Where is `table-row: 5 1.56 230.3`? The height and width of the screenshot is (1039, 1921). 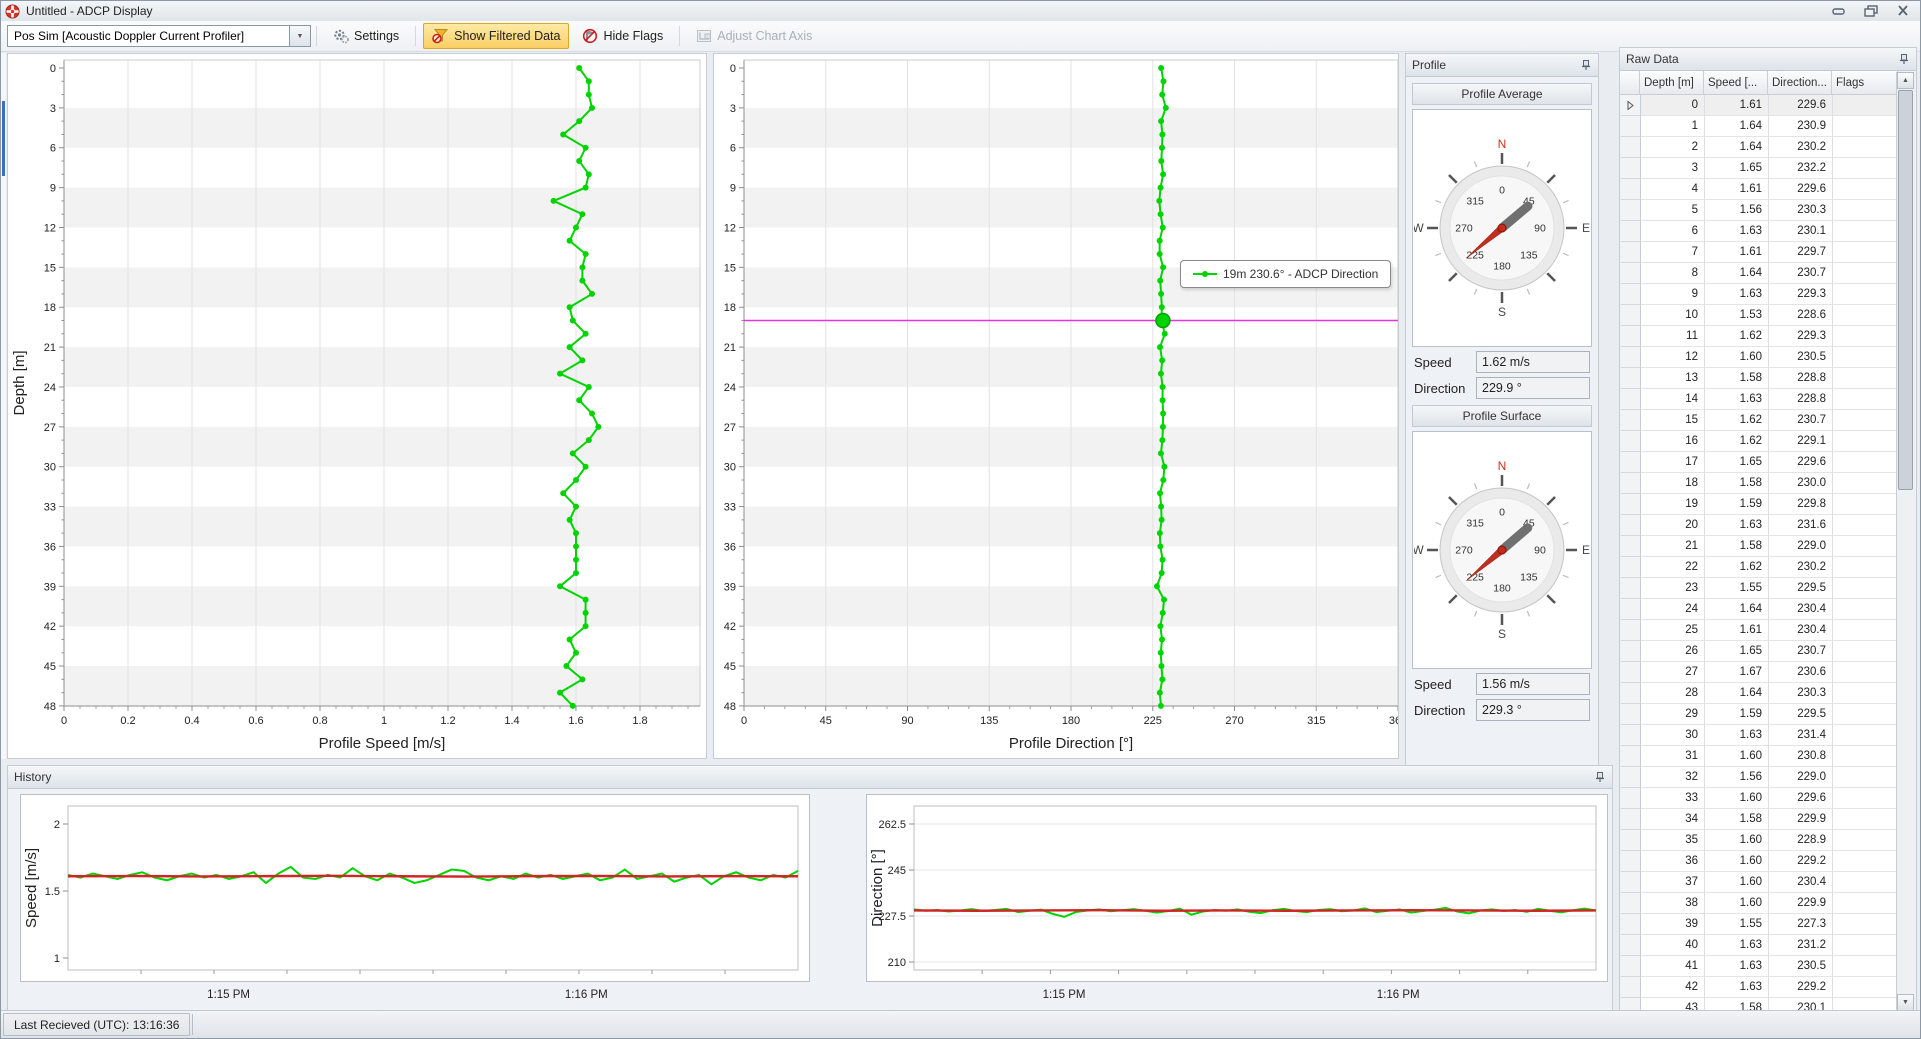 table-row: 5 1.56 230.3 is located at coordinates (1759, 210).